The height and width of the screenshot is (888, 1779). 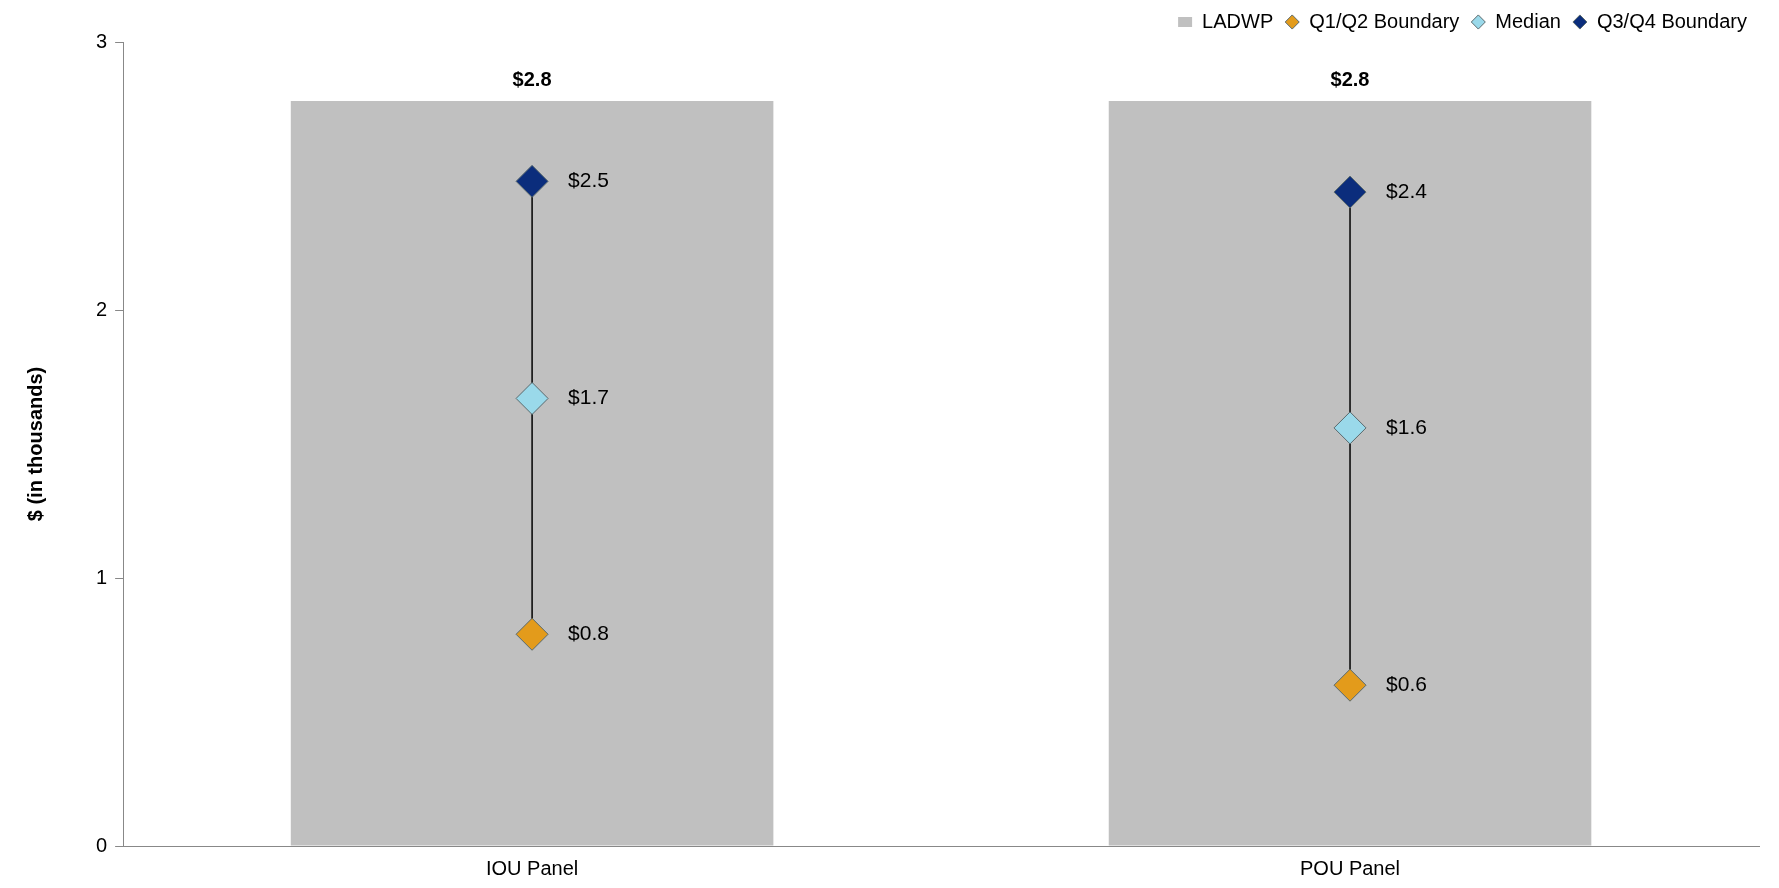 What do you see at coordinates (1406, 683) in the screenshot?
I see `data-label: $0.6` at bounding box center [1406, 683].